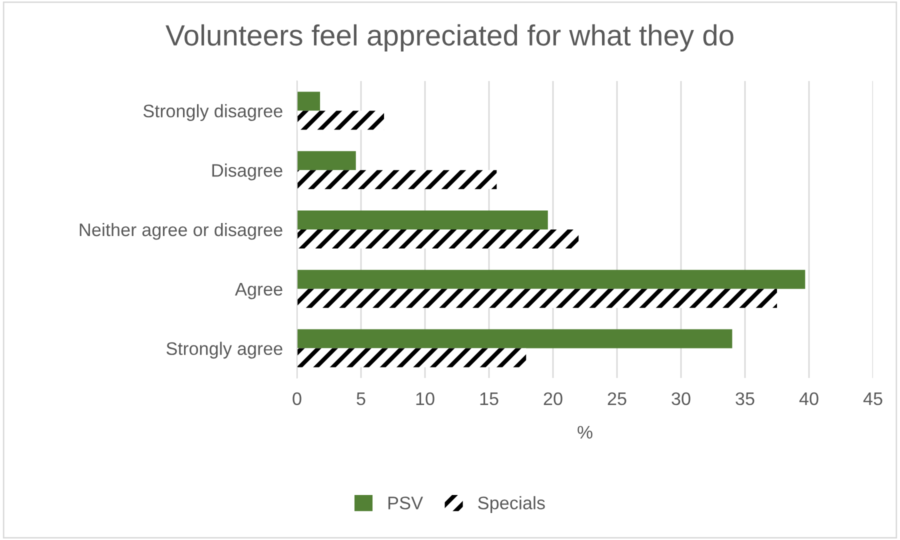 The width and height of the screenshot is (900, 540). What do you see at coordinates (489, 399) in the screenshot?
I see `x-tick-label: 15` at bounding box center [489, 399].